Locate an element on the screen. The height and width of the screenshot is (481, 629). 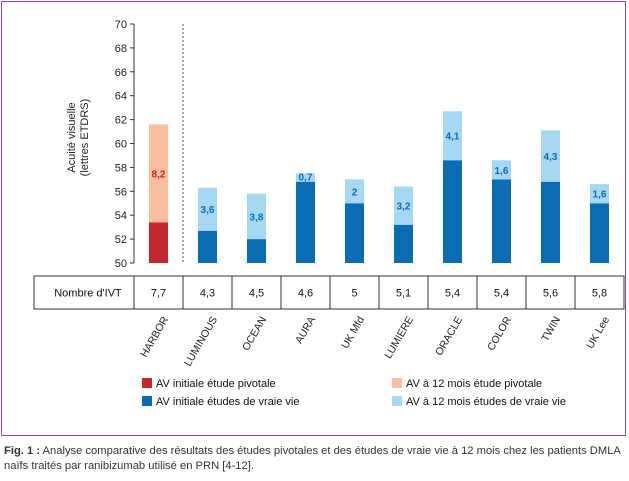
category-label: UK Lee is located at coordinates (598, 332).